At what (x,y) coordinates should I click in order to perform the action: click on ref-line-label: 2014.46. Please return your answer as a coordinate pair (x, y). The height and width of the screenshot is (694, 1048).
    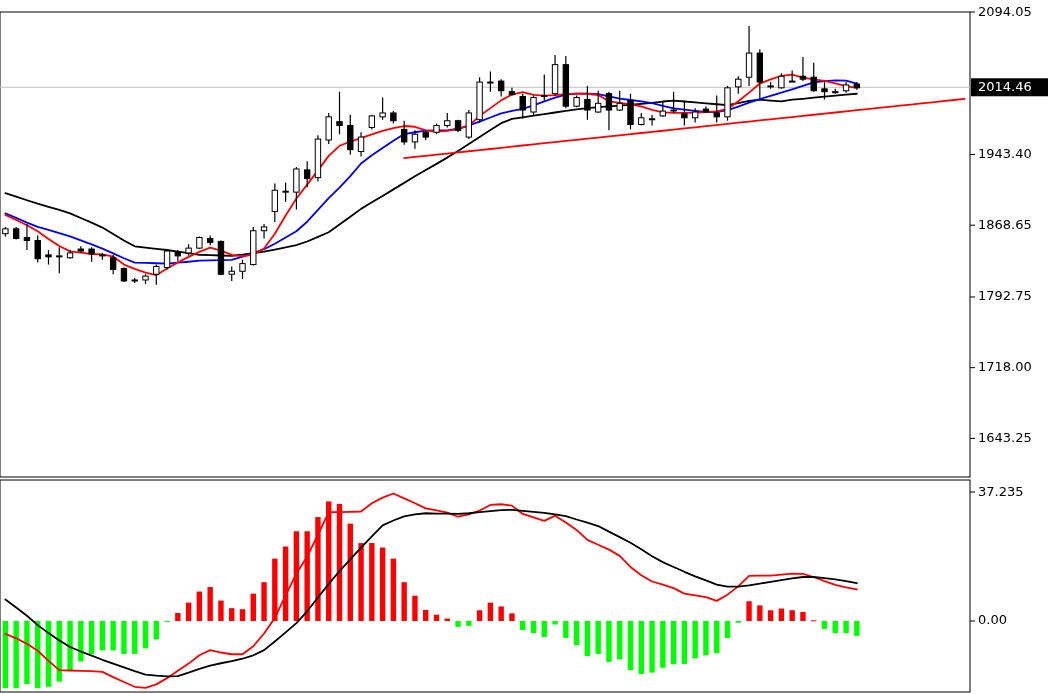
    Looking at the image, I should click on (1005, 86).